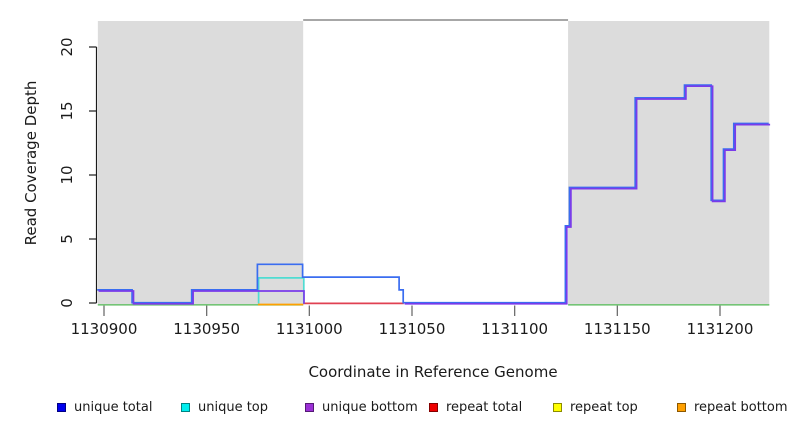  Describe the element at coordinates (720, 329) in the screenshot. I see `x-tick-label: 1131200` at that location.